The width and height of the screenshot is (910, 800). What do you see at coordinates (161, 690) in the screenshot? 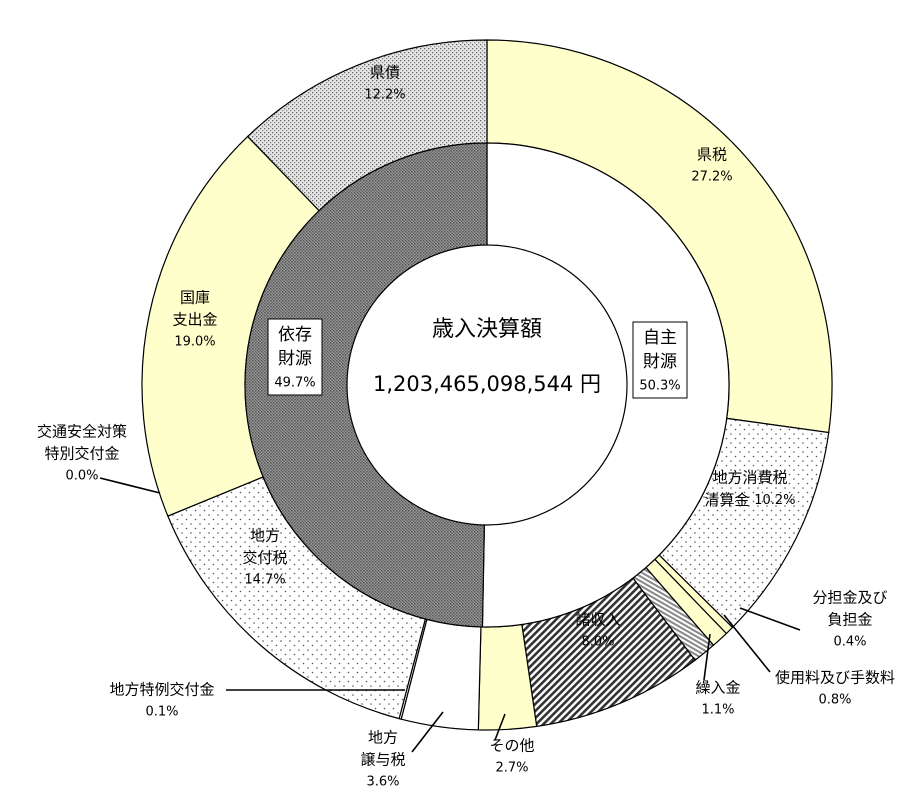
I see `slice-name: 地方特例交付金` at bounding box center [161, 690].